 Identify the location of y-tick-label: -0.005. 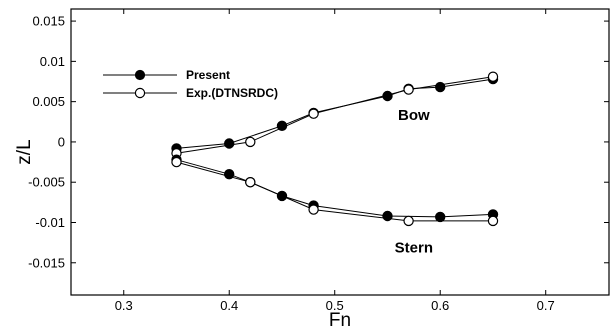
(46, 182).